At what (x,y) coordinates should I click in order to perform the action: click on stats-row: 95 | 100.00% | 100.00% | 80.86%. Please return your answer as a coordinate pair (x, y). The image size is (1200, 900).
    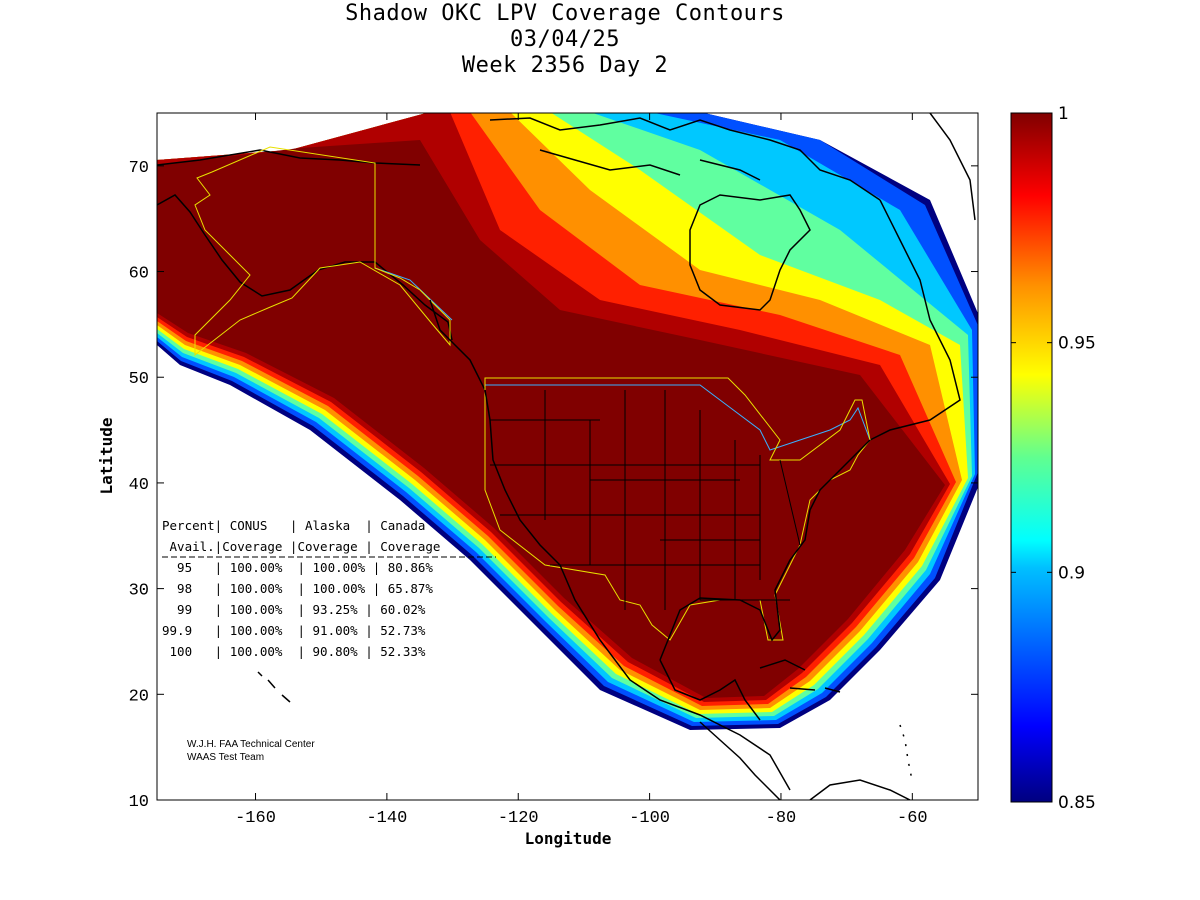
    Looking at the image, I should click on (297, 567).